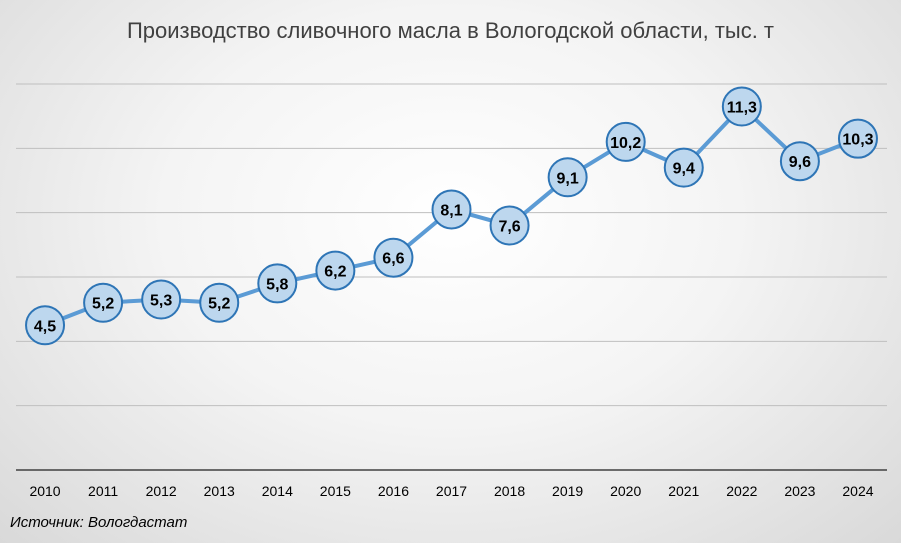 This screenshot has height=543, width=901. I want to click on data-point: 10,2, so click(625, 141).